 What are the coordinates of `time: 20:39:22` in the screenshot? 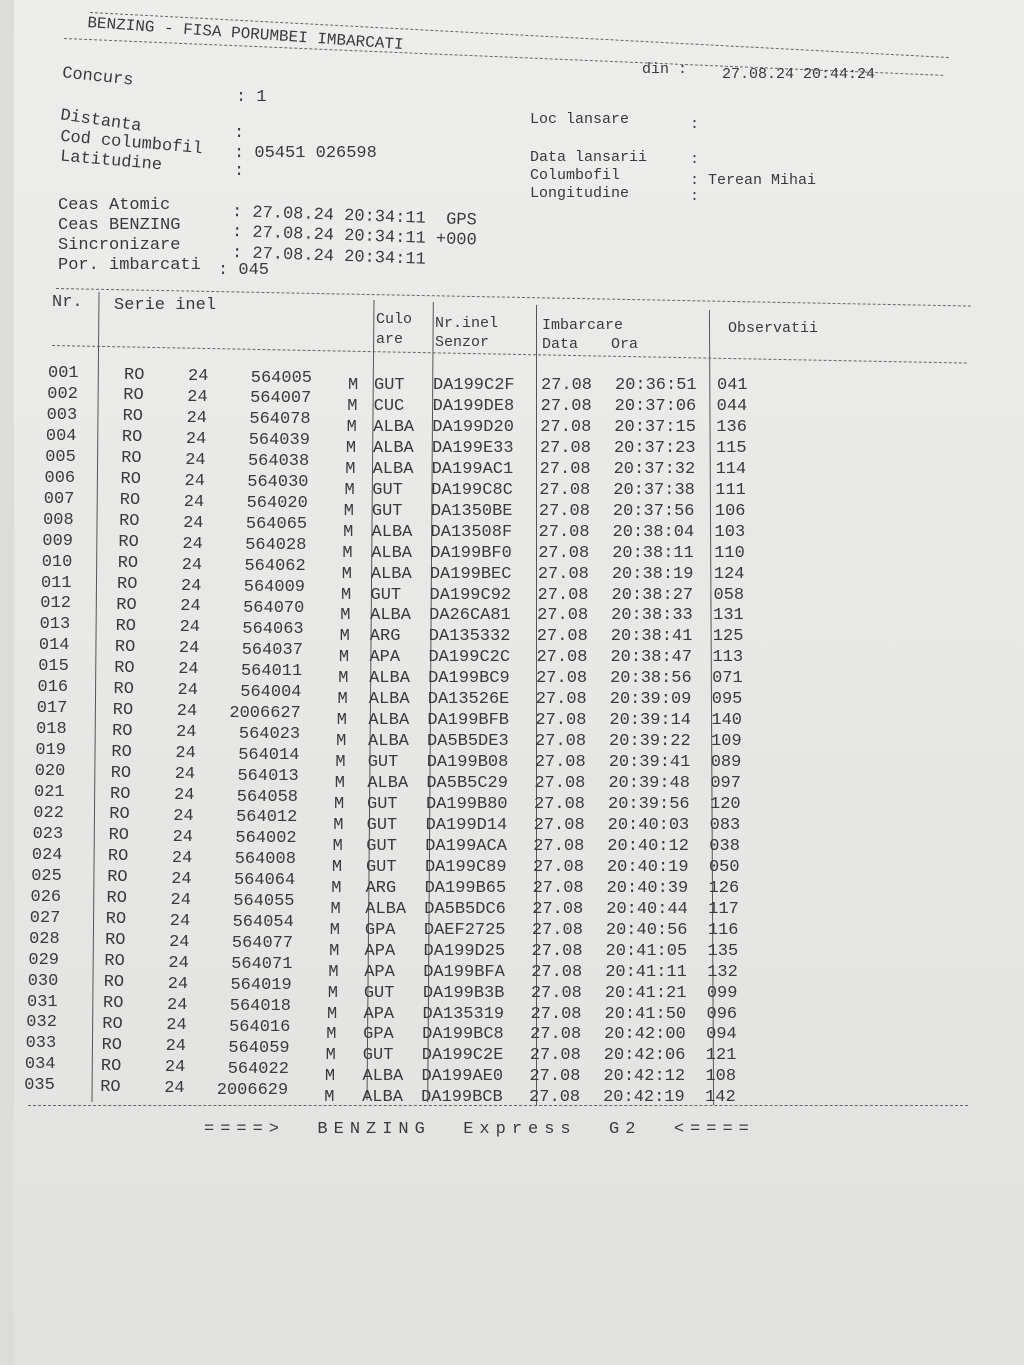 It's located at (650, 742).